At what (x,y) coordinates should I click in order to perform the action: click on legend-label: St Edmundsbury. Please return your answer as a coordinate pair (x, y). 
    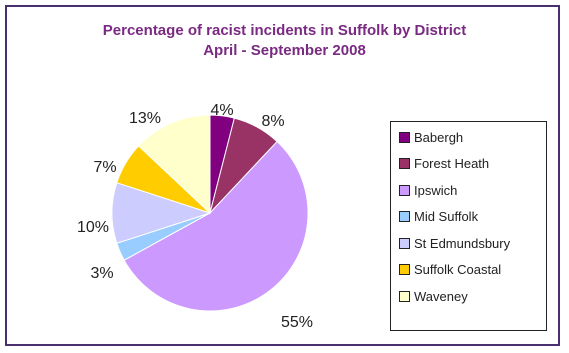
    Looking at the image, I should click on (462, 243).